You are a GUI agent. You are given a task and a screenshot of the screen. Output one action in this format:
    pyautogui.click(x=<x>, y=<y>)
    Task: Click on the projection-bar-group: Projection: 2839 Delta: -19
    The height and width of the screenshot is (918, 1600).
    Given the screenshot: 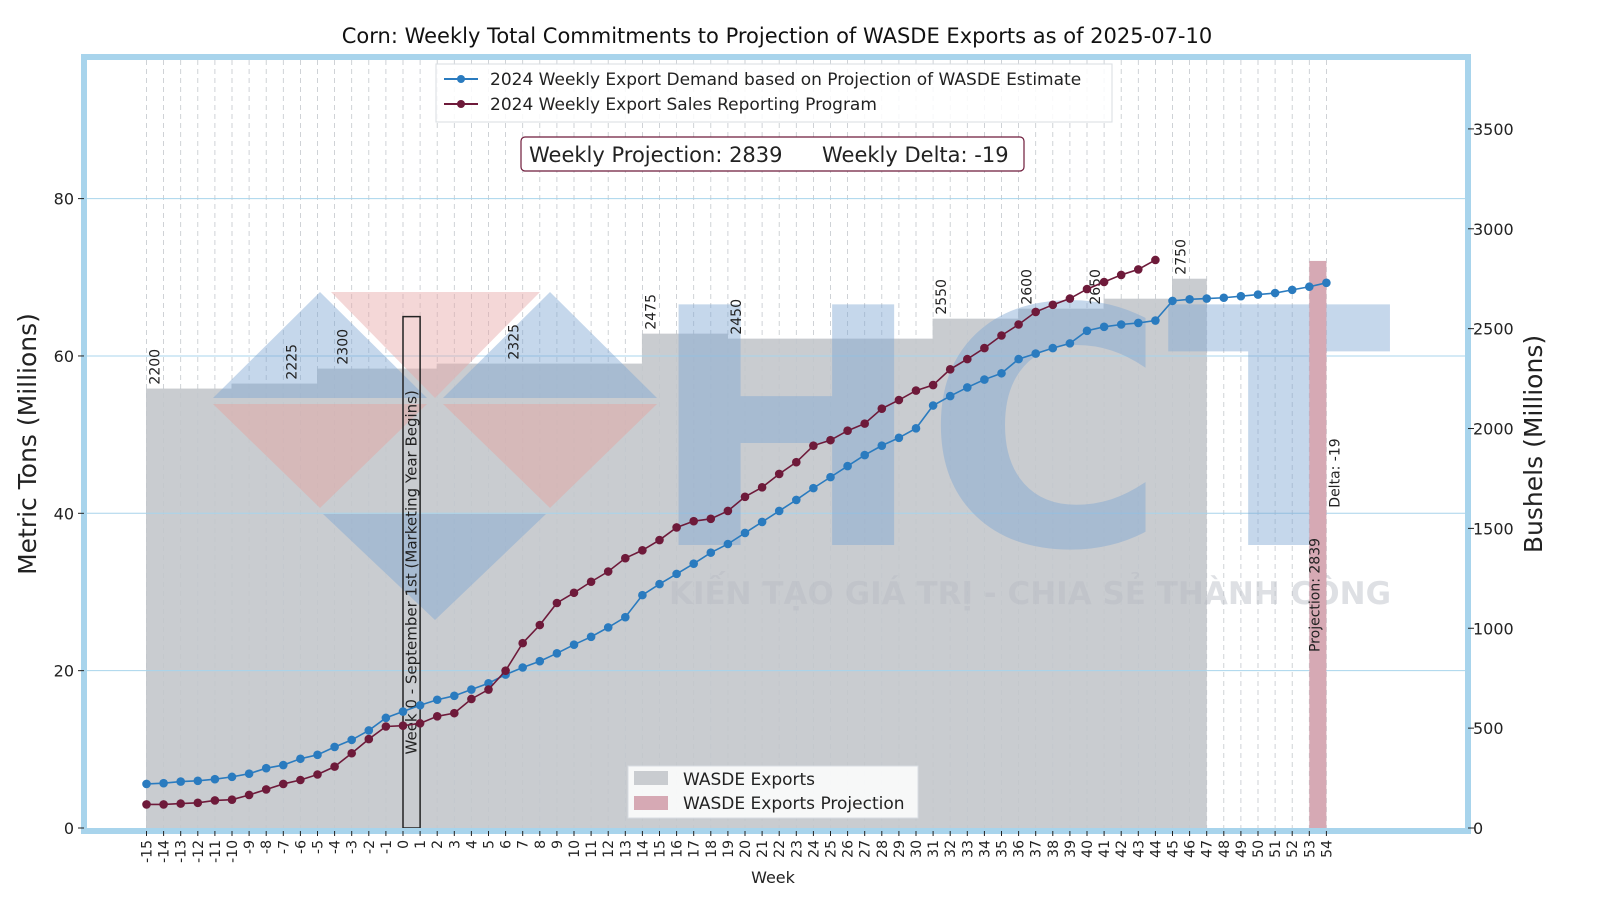 What is the action you would take?
    pyautogui.click(x=1325, y=544)
    